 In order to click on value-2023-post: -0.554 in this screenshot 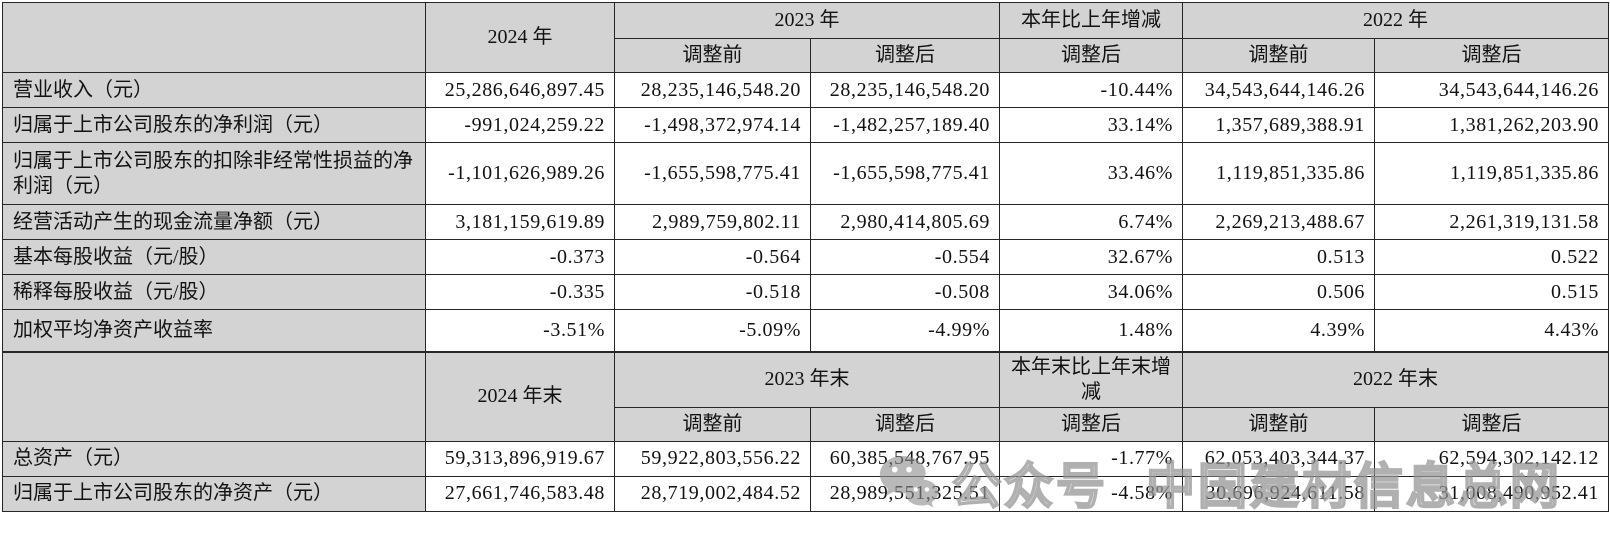, I will do `click(905, 257)`.